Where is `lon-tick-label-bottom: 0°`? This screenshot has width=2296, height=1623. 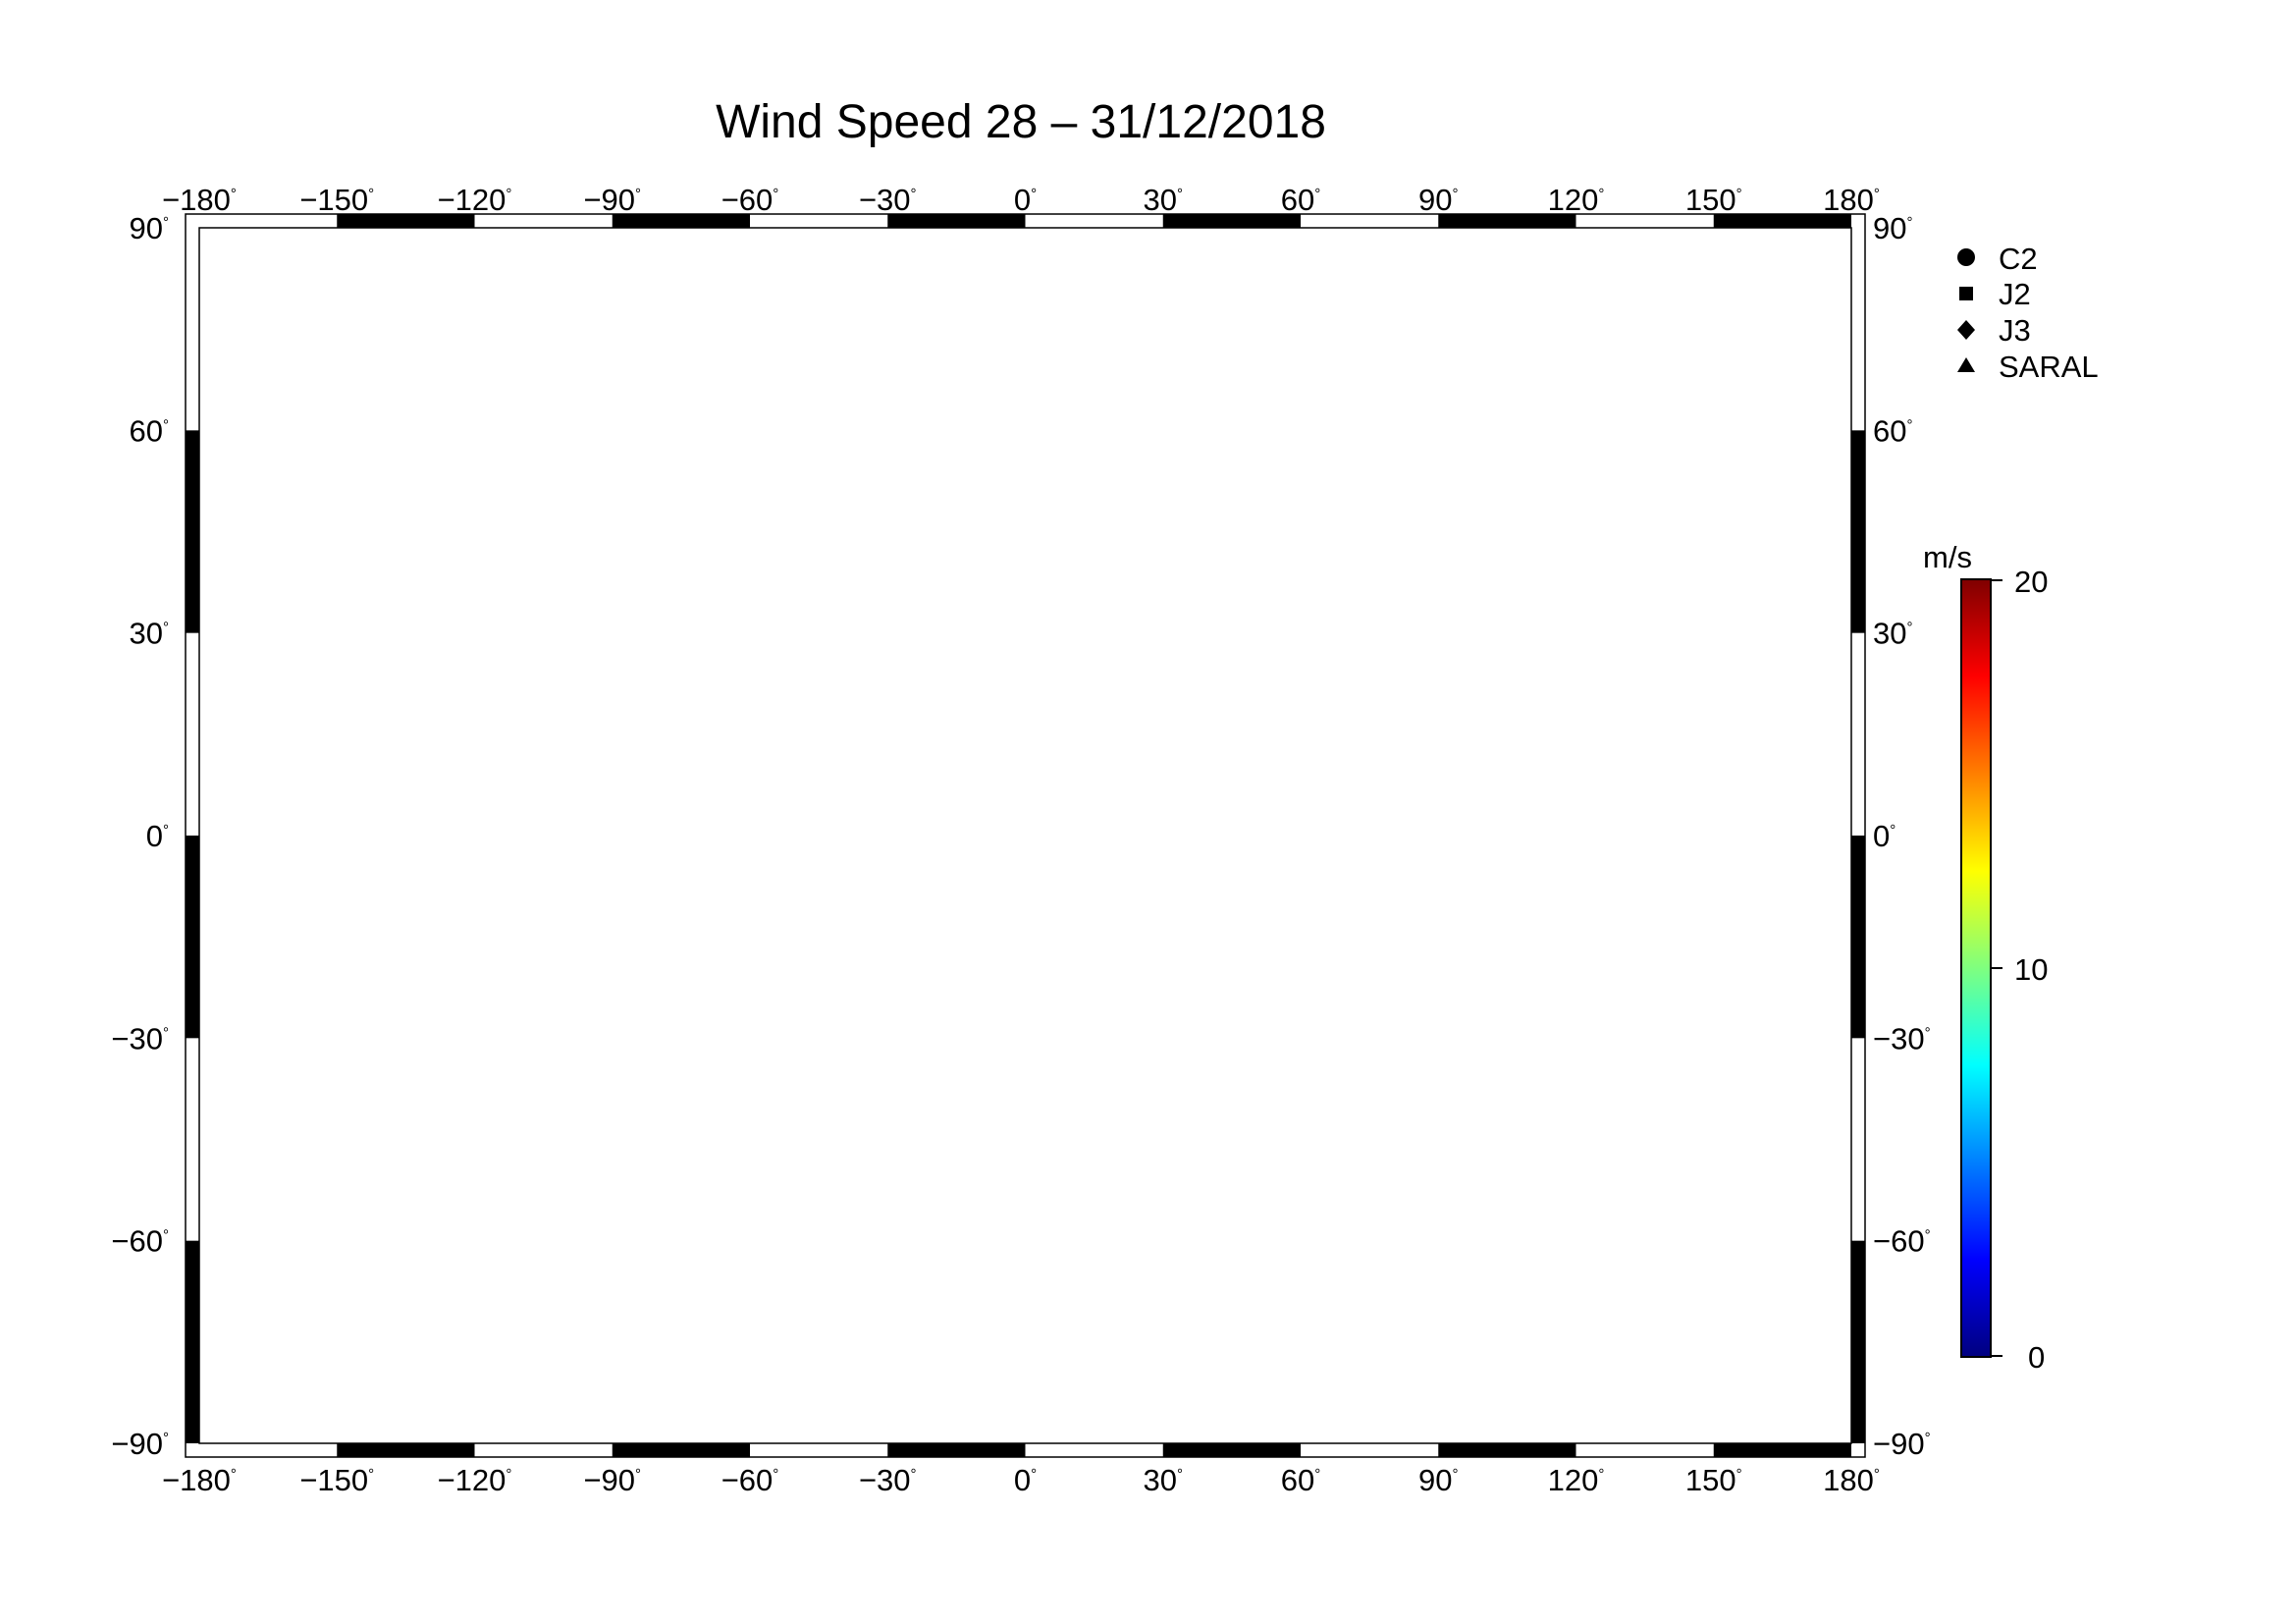
lon-tick-label-bottom: 0° is located at coordinates (1026, 1480).